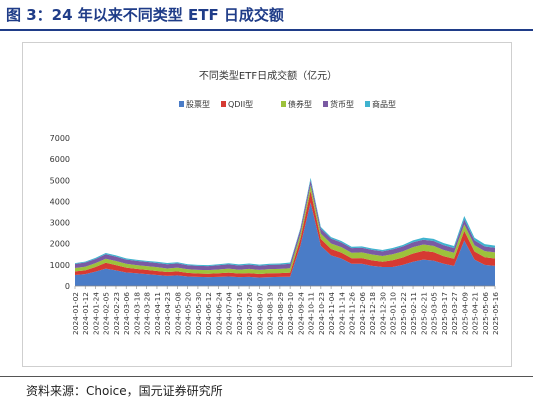 This screenshot has width=533, height=407. What do you see at coordinates (198, 104) in the screenshot?
I see `legend-label-stock: 股票型` at bounding box center [198, 104].